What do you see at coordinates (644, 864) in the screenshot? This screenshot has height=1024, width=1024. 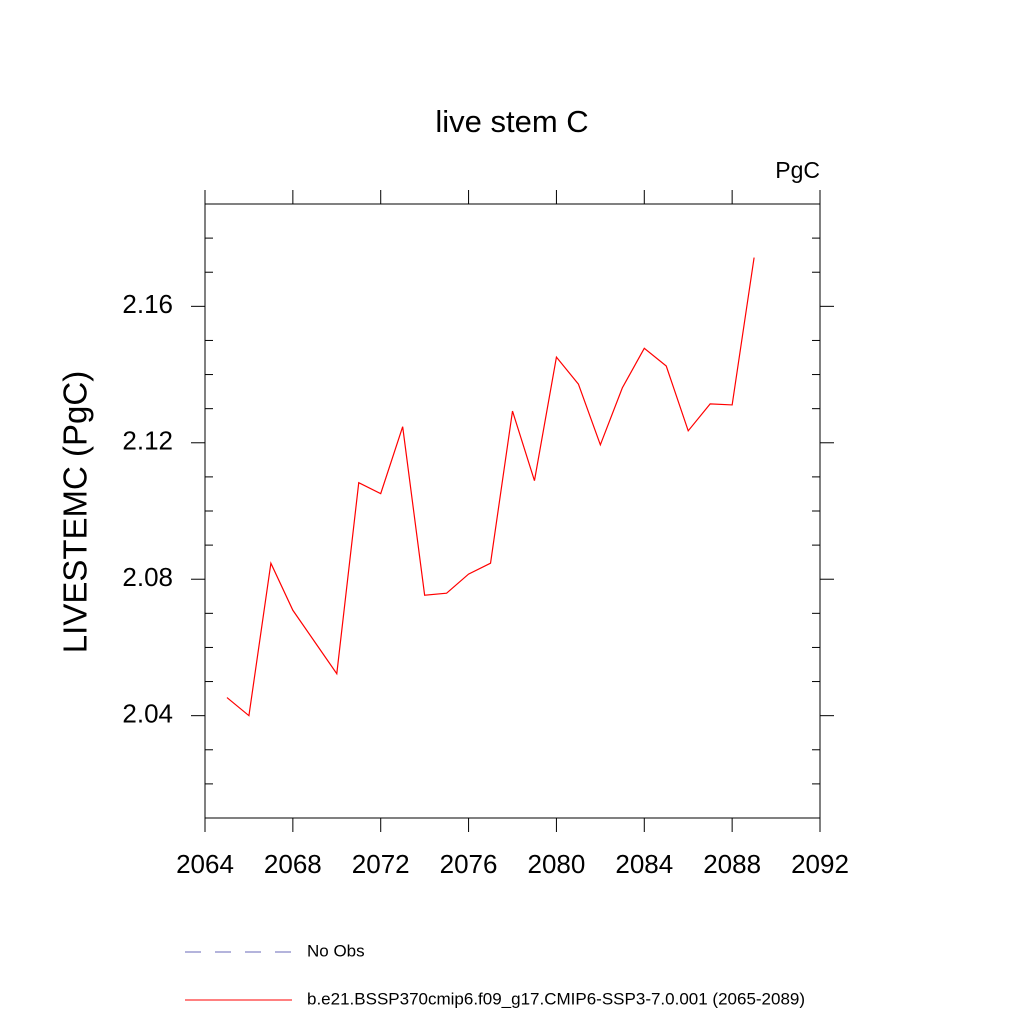 I see `x-tick-label: 2084` at bounding box center [644, 864].